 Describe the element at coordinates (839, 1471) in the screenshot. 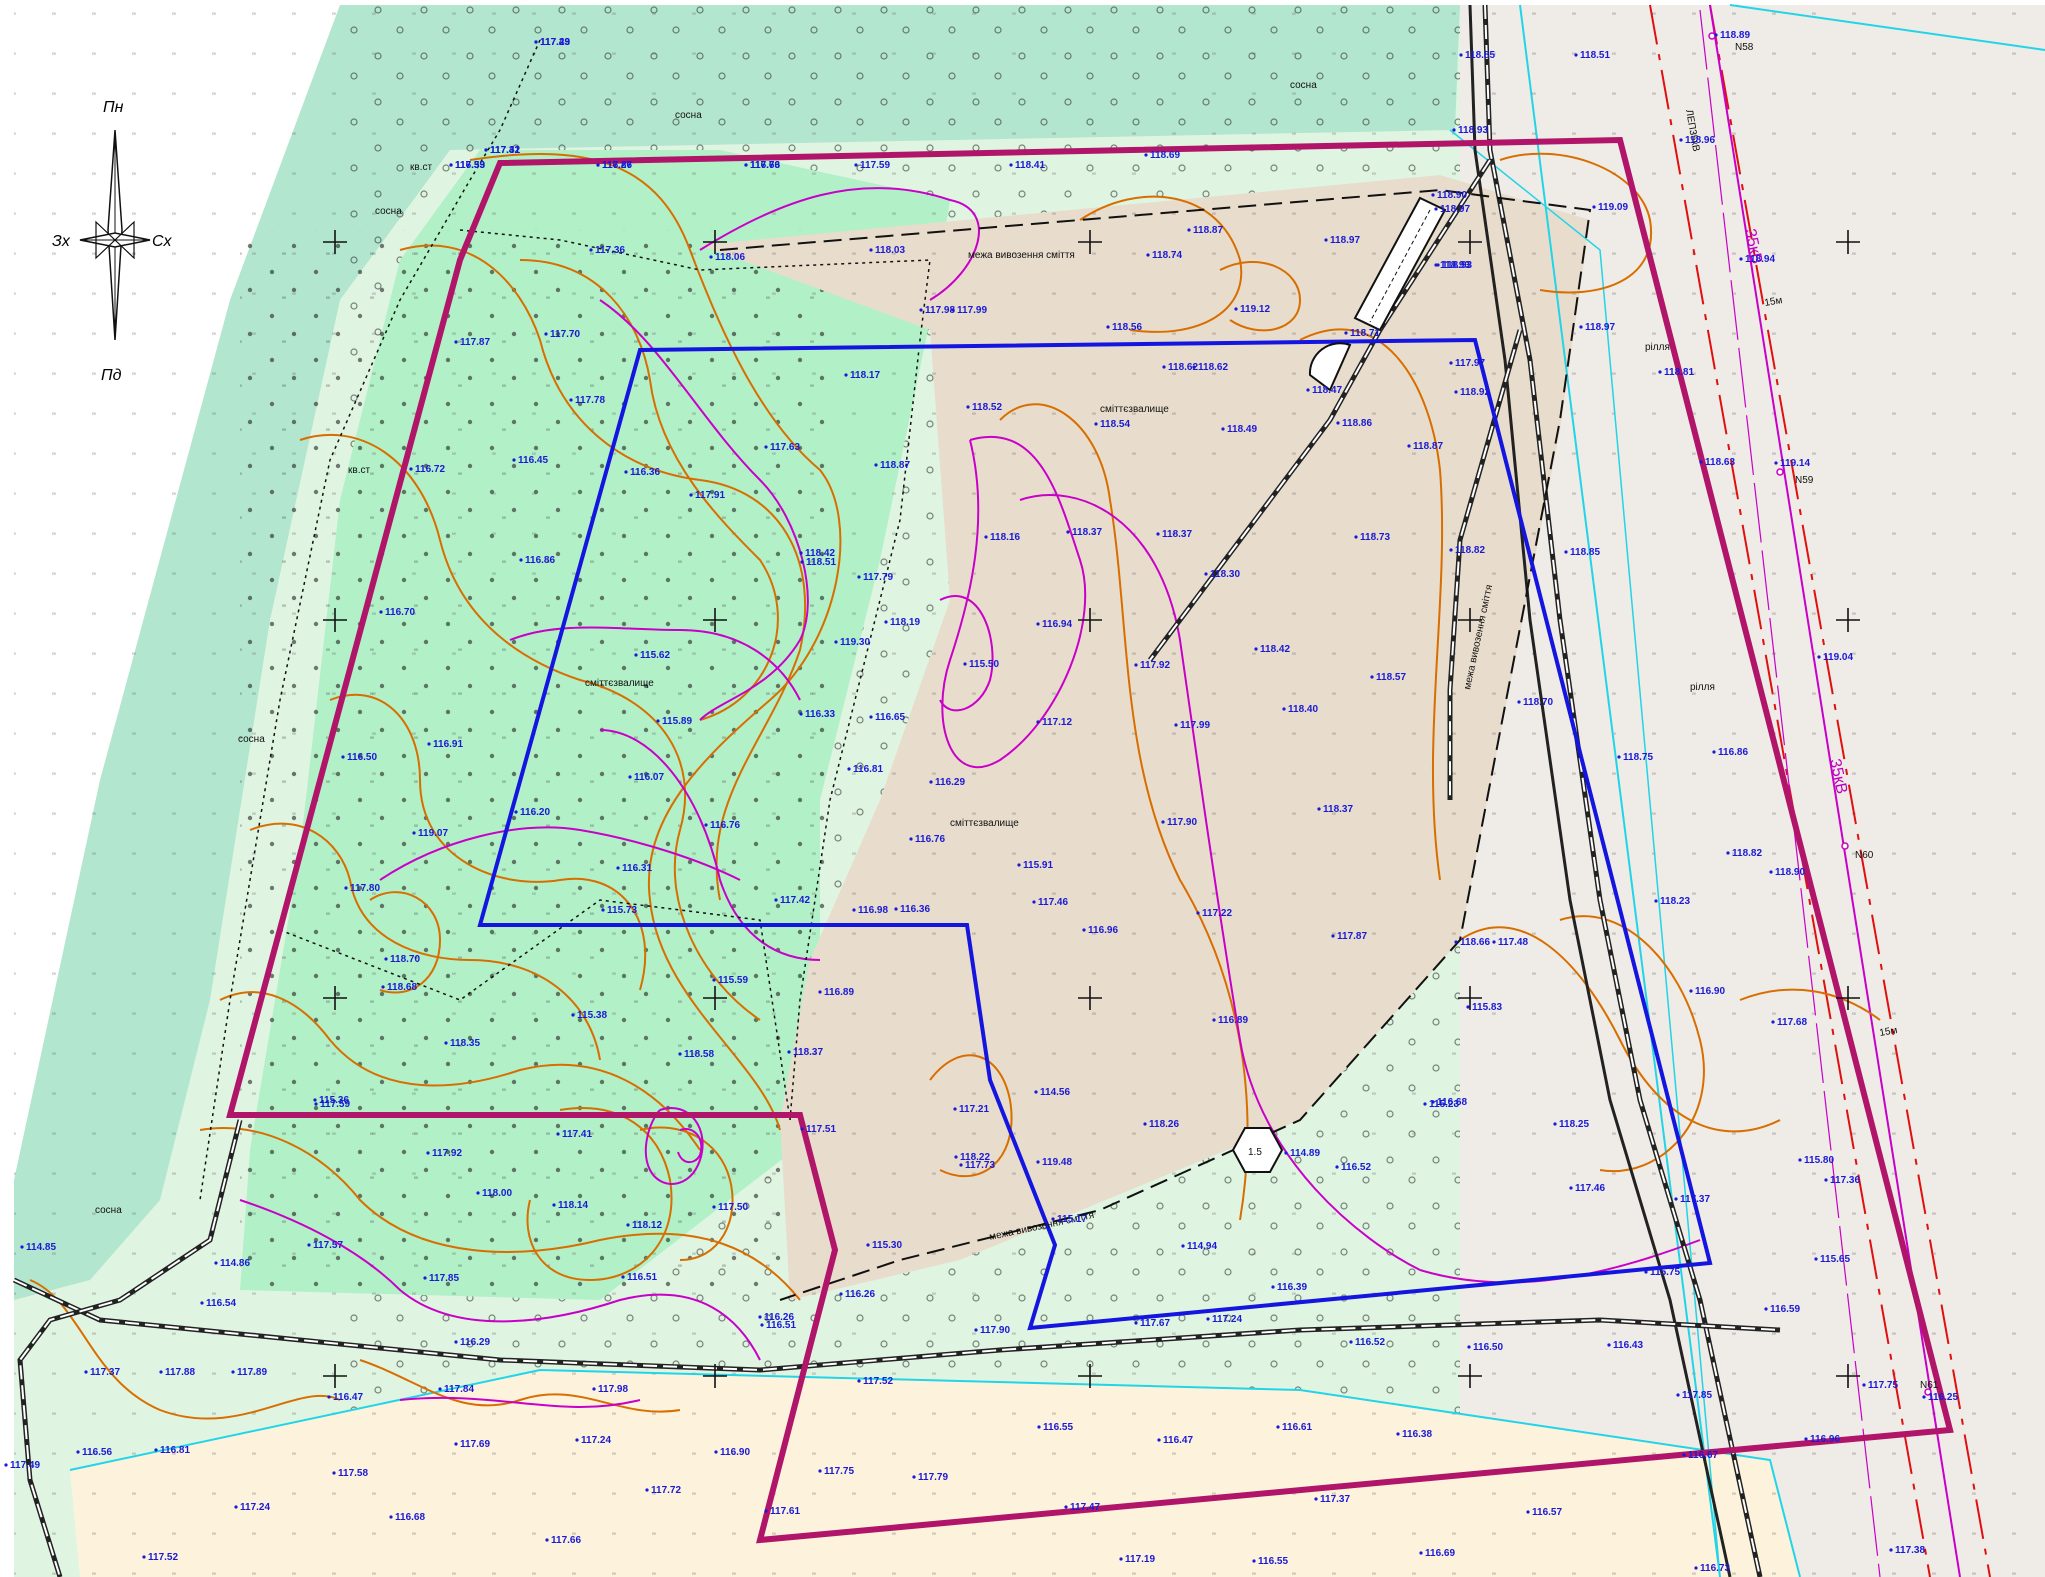

I see `elevation-label: 117.75` at that location.